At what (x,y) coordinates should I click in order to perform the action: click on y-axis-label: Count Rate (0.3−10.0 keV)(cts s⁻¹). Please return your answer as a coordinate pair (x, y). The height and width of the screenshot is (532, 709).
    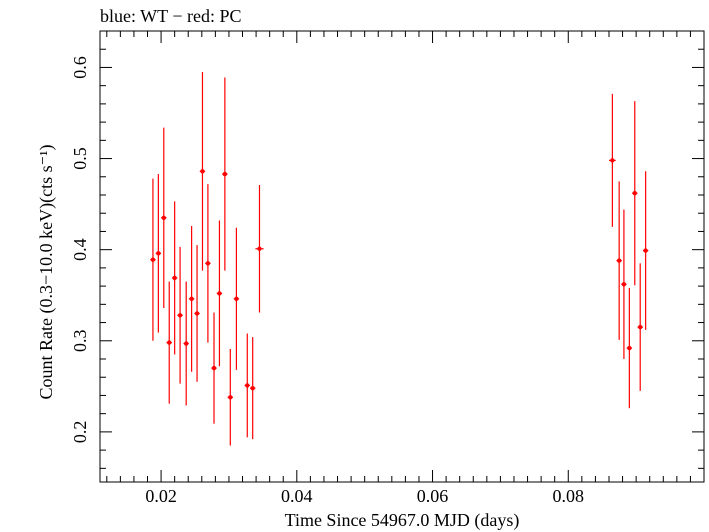
    Looking at the image, I should click on (46, 271).